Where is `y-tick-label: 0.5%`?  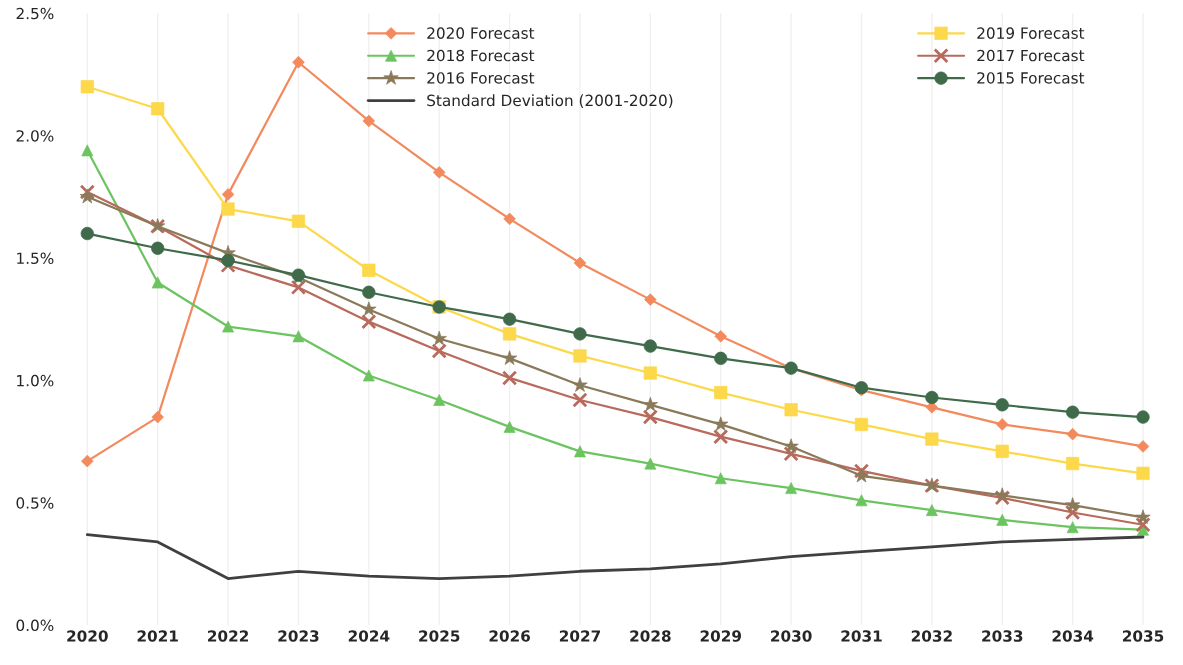 y-tick-label: 0.5% is located at coordinates (35, 503).